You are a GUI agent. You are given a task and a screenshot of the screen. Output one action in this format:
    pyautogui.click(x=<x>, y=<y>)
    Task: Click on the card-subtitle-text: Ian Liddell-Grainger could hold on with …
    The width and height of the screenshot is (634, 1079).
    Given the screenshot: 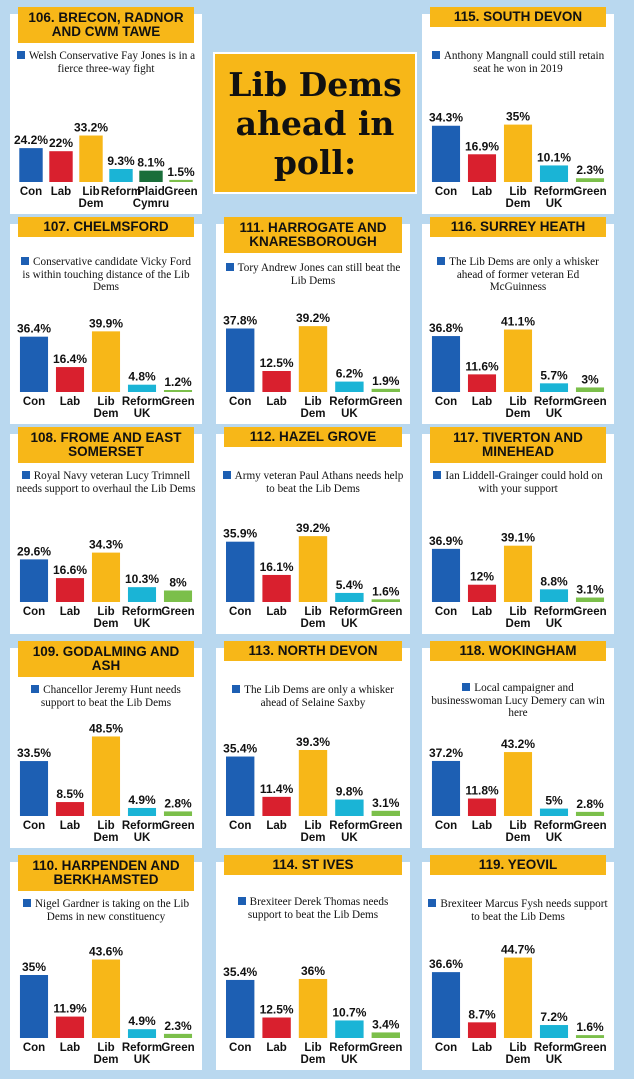 What is the action you would take?
    pyautogui.click(x=524, y=482)
    